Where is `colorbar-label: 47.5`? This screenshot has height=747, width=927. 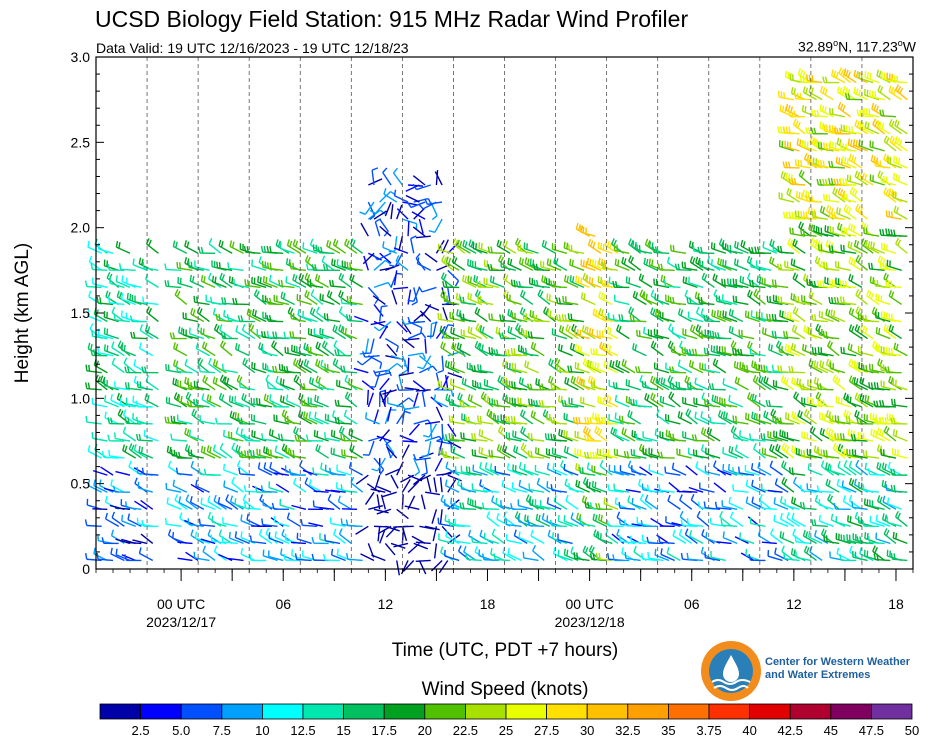
colorbar-label: 47.5 is located at coordinates (871, 730).